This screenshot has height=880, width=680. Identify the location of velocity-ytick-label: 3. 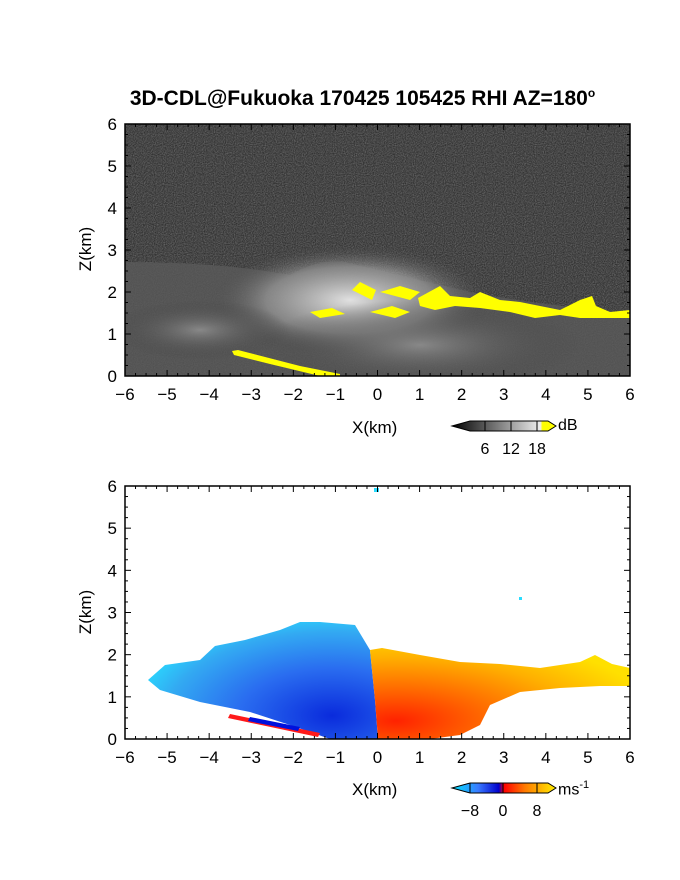
(112, 613).